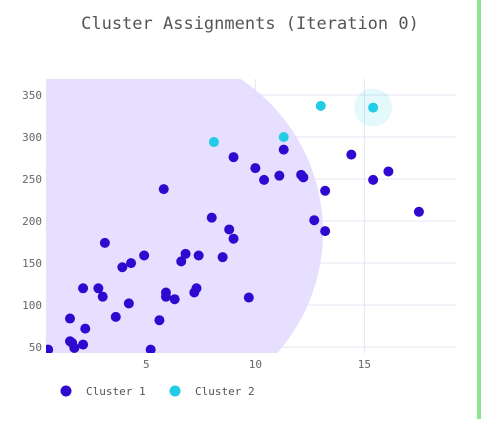 Image resolution: width=481 pixels, height=423 pixels. I want to click on y-tick-label: 250, so click(32, 179).